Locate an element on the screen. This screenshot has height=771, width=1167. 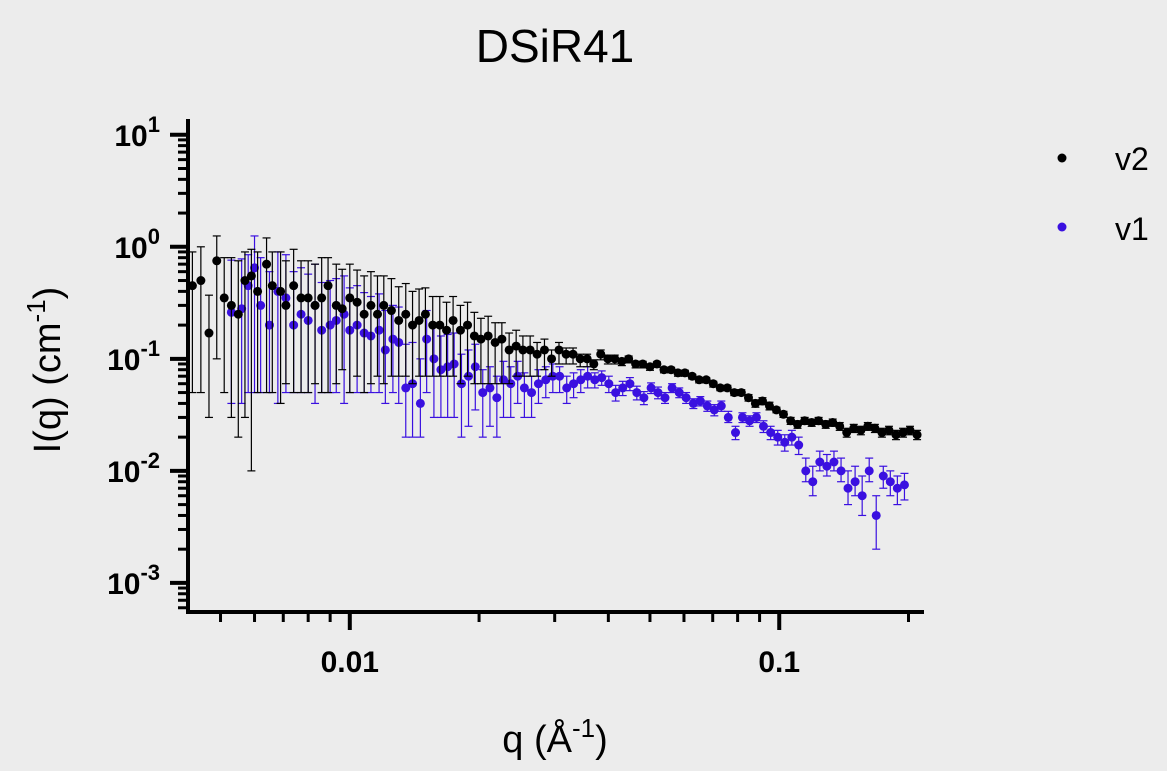
x-tick-label: 0.01 is located at coordinates (350, 662).